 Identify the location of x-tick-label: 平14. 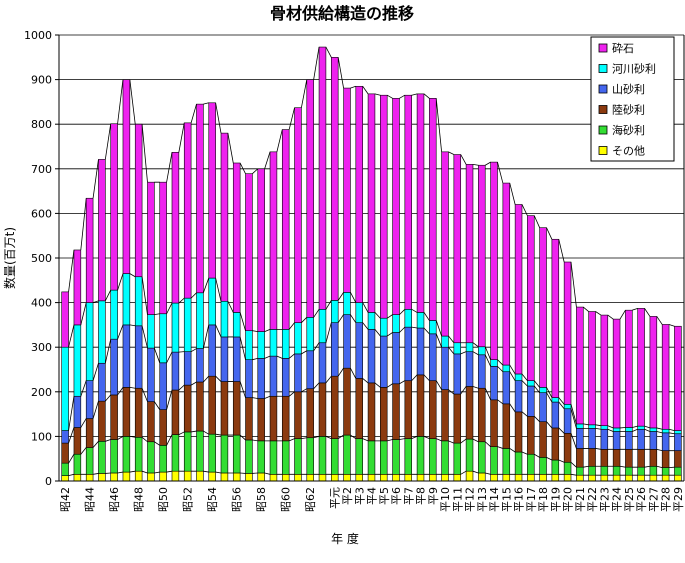
(494, 499).